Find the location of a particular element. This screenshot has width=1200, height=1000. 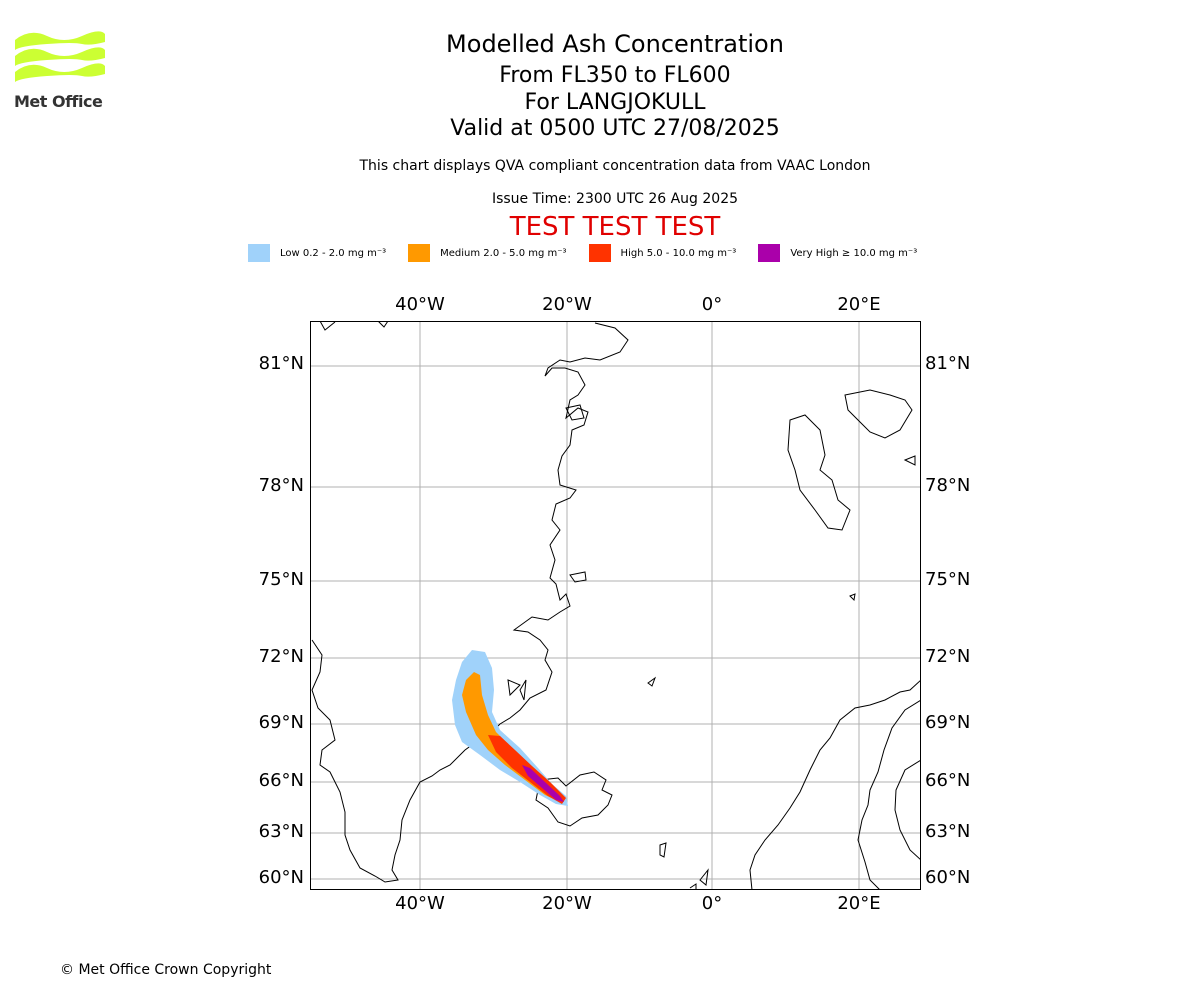

coastline-svalbard is located at coordinates (851, 495).